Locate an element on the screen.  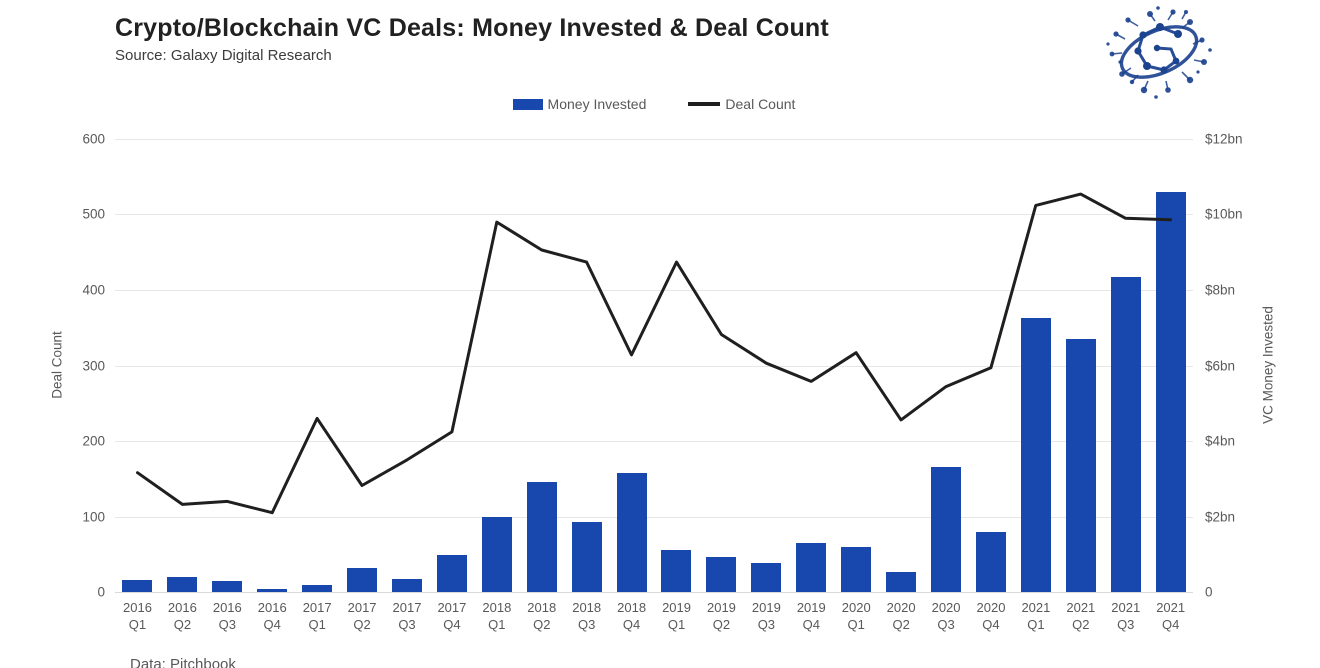
x-axis-label-2019-Q4: 2019 Q4 is located at coordinates (811, 616).